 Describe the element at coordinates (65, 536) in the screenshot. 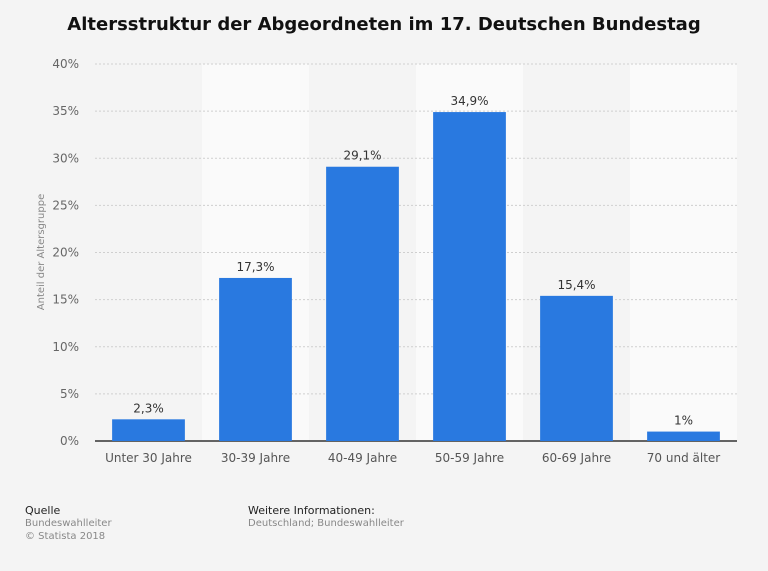

I see `copyright-text: © Statista 2018` at that location.